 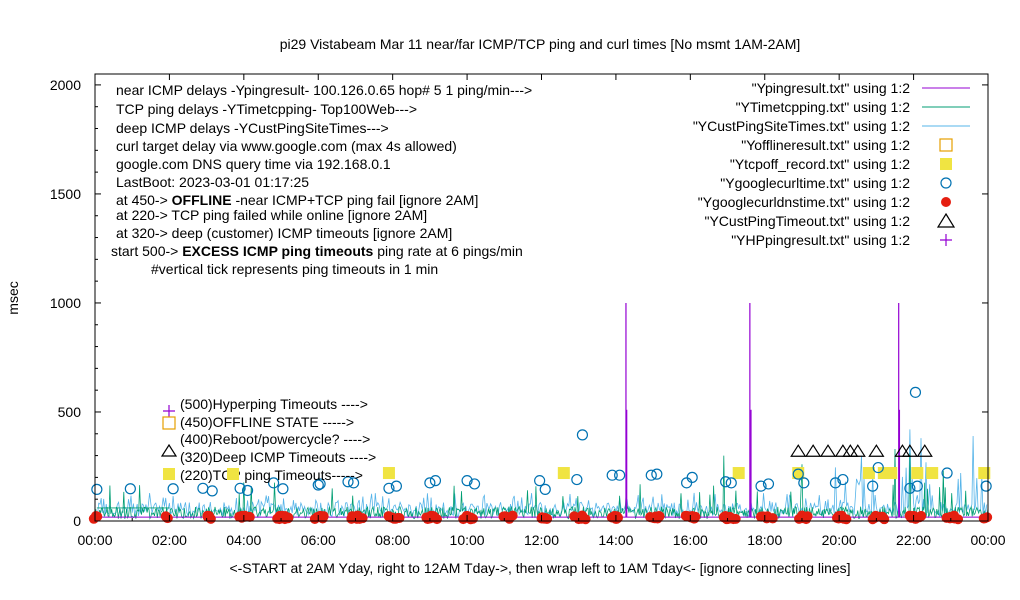 I want to click on legend-label: "Ygooglecurltime.txt" using 1:2, so click(x=815, y=183).